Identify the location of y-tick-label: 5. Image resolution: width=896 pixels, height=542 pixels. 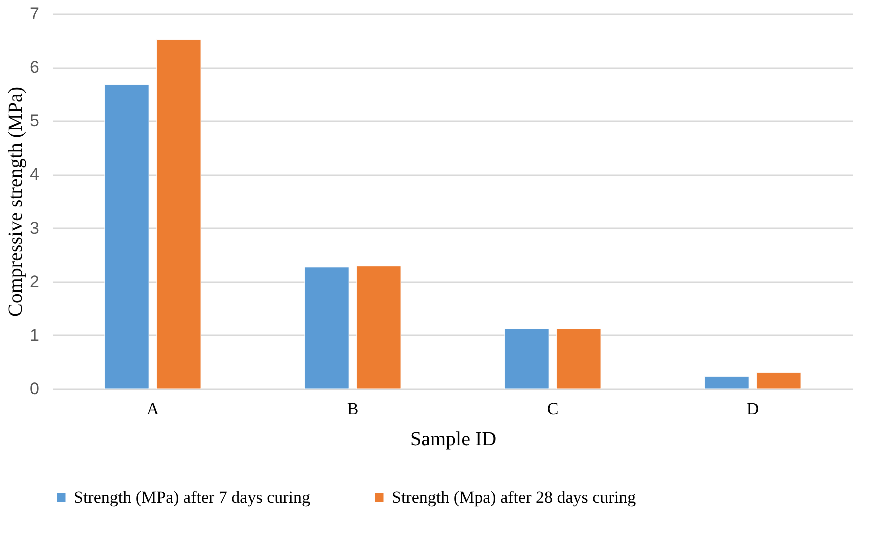
(35, 121).